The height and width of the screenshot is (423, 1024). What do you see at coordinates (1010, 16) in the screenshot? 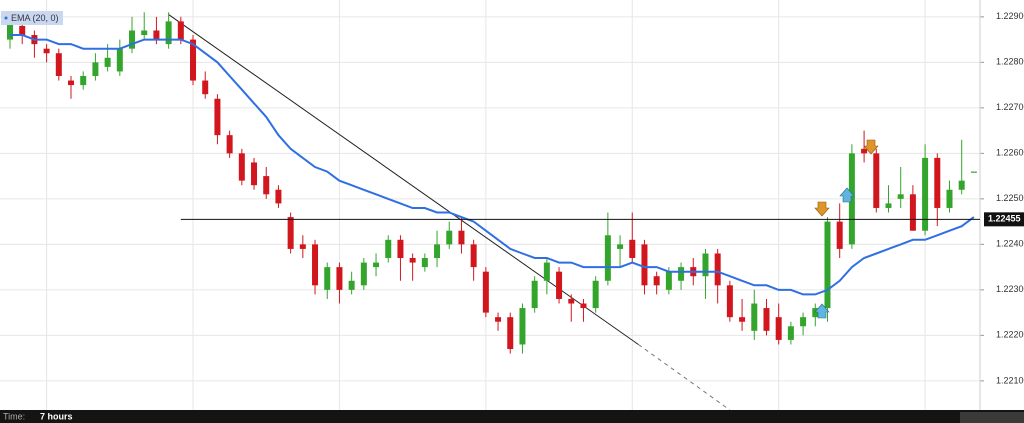
I see `y-tick-label: 1.22900` at bounding box center [1010, 16].